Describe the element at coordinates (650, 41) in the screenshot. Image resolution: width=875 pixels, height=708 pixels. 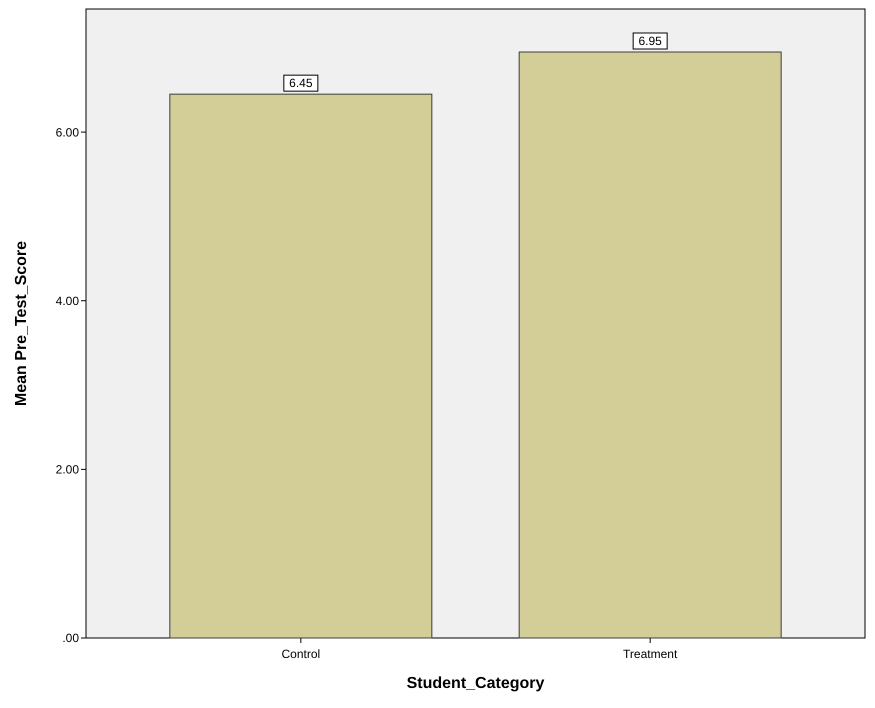
I see `data-label: 6.95` at that location.